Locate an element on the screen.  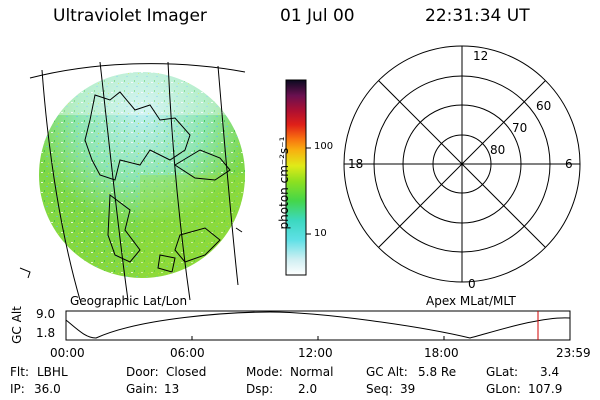
gc-alt-value: 5.8 Re is located at coordinates (437, 372).